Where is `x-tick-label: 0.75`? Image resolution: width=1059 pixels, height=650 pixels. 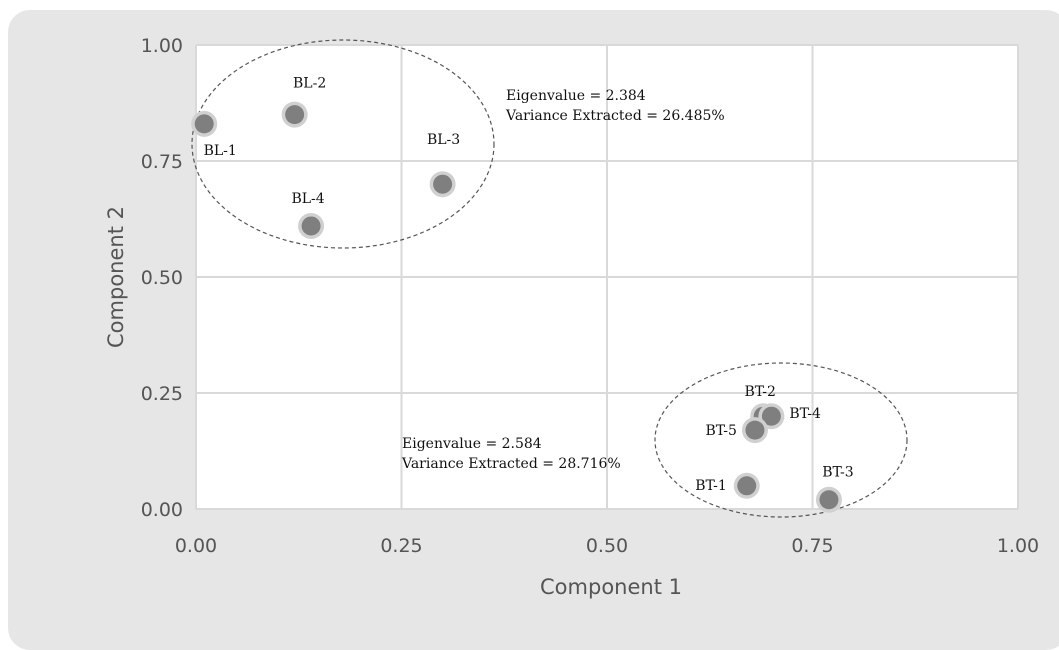
x-tick-label: 0.75 is located at coordinates (812, 546).